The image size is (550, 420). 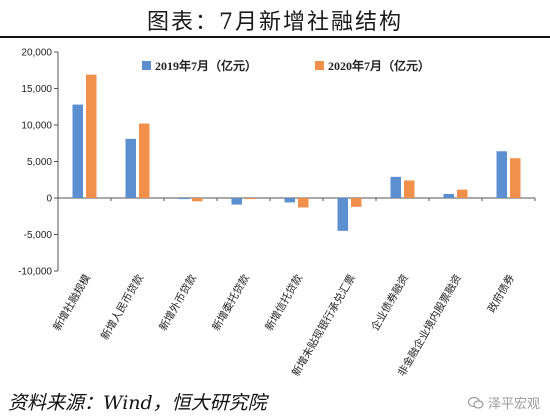 I want to click on y-tick-label: 10,000, so click(x=36, y=126).